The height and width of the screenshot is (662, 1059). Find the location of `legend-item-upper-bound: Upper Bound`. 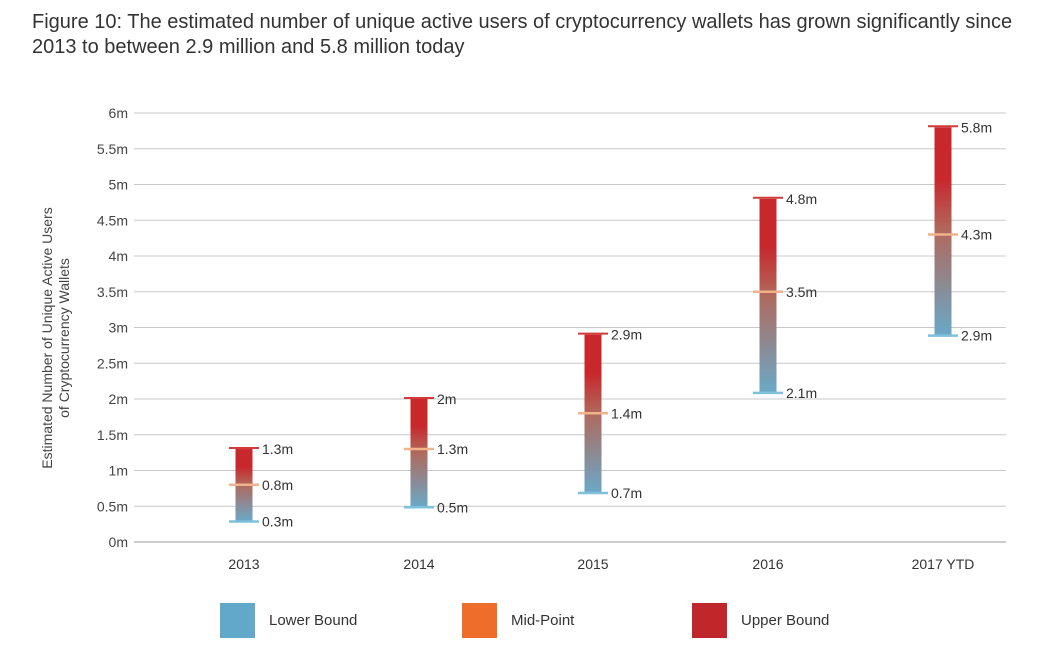

legend-item-upper-bound: Upper Bound is located at coordinates (760, 620).